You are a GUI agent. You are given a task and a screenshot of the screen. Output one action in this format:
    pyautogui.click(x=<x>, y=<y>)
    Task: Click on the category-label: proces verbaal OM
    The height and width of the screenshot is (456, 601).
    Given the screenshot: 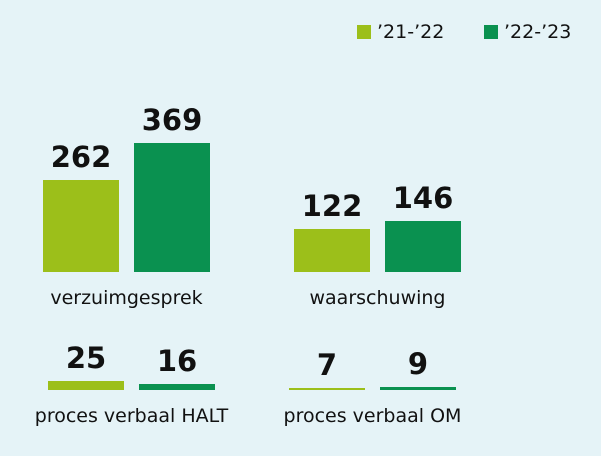 What is the action you would take?
    pyautogui.click(x=372, y=416)
    